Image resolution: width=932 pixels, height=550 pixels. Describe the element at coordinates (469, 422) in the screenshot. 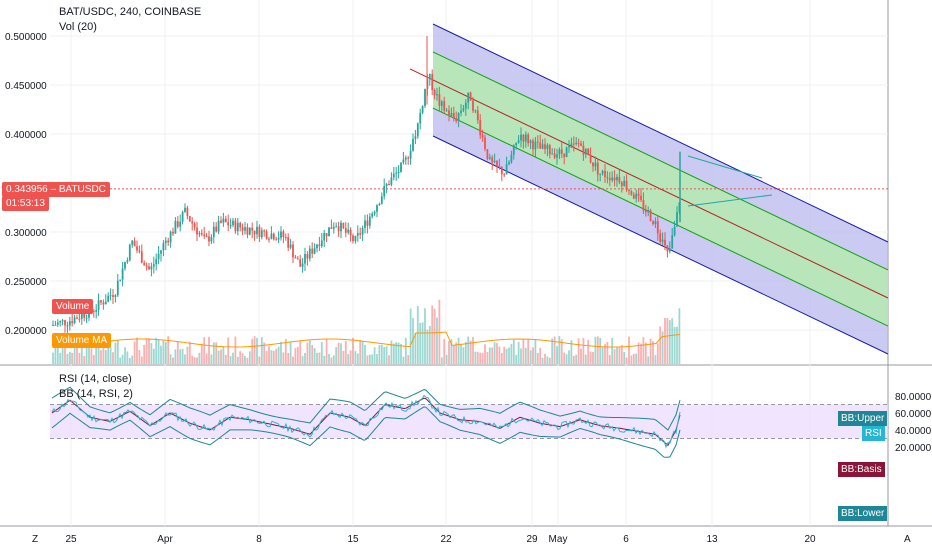

I see `rsi-panel` at that location.